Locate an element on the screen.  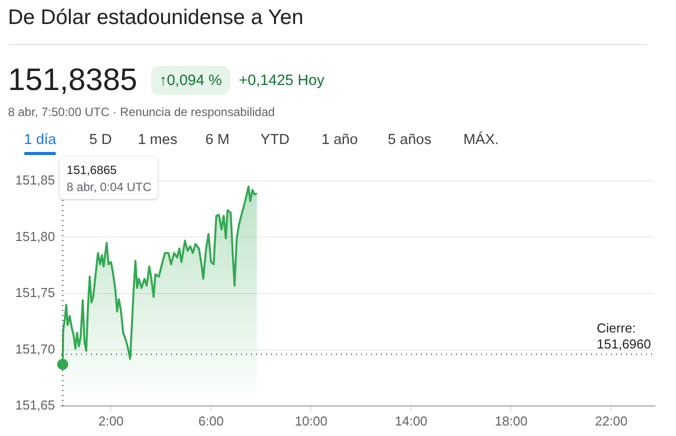
y-tick-label: 151,75 is located at coordinates (35, 292).